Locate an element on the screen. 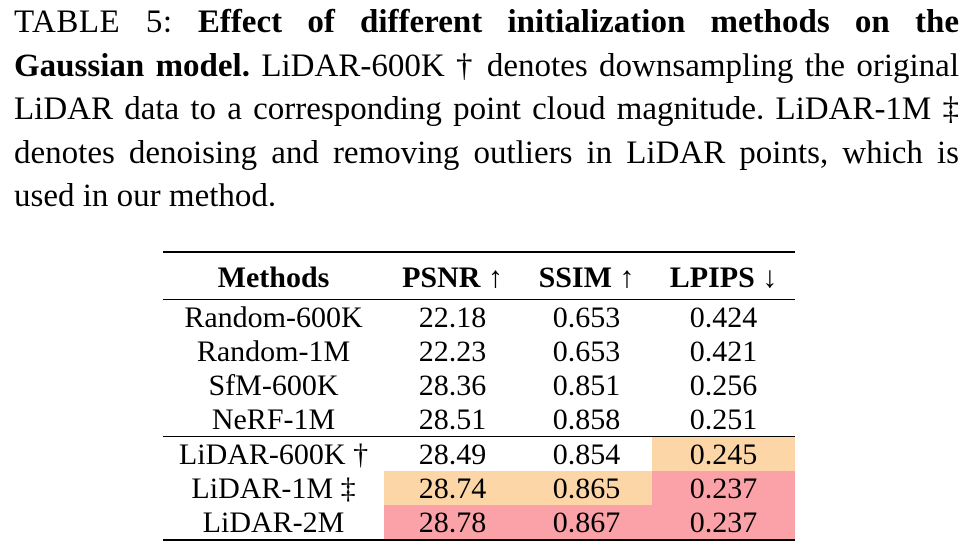  table-row: LiDAR-1M ‡ 28.74 0.865 0.237 is located at coordinates (479, 488).